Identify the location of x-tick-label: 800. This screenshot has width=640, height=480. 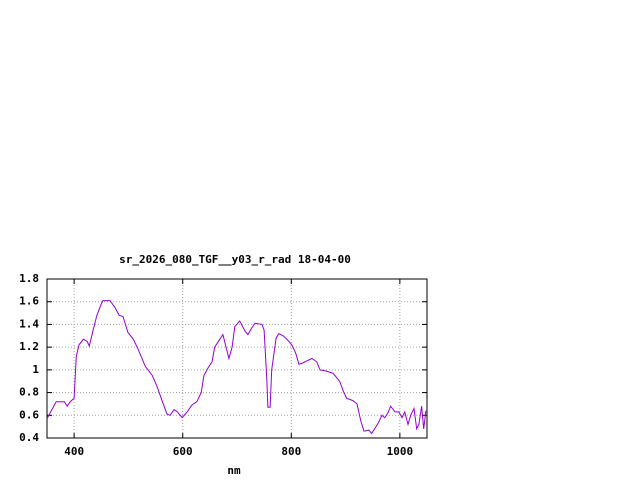
(291, 451).